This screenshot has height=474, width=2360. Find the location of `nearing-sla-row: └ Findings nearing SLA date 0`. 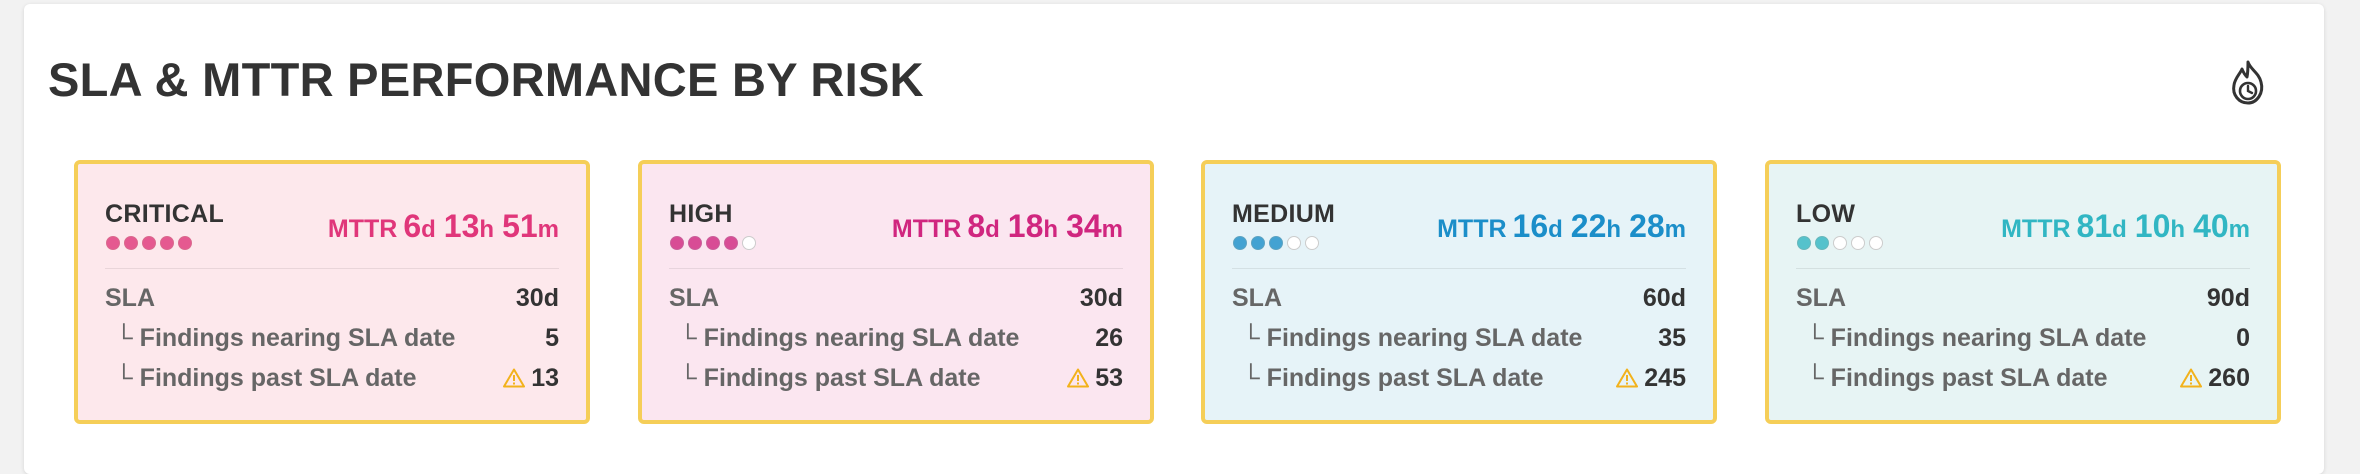

nearing-sla-row: └ Findings nearing SLA date 0 is located at coordinates (2023, 338).